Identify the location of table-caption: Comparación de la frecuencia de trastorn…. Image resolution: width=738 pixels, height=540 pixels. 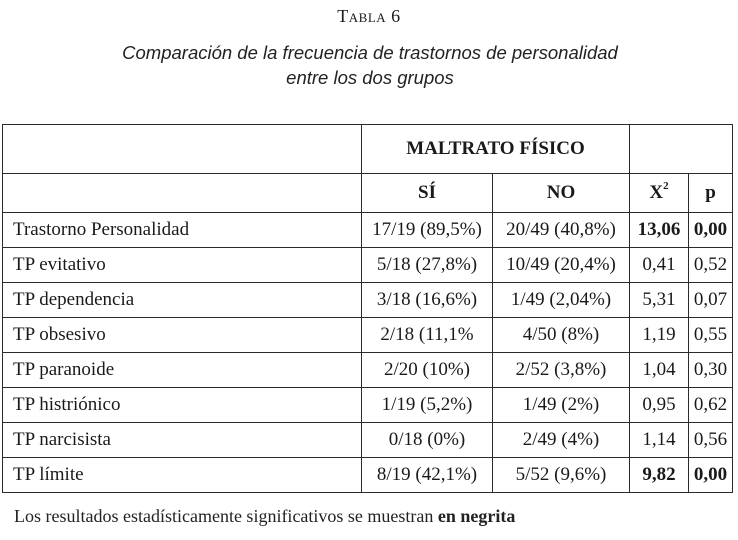
(370, 65).